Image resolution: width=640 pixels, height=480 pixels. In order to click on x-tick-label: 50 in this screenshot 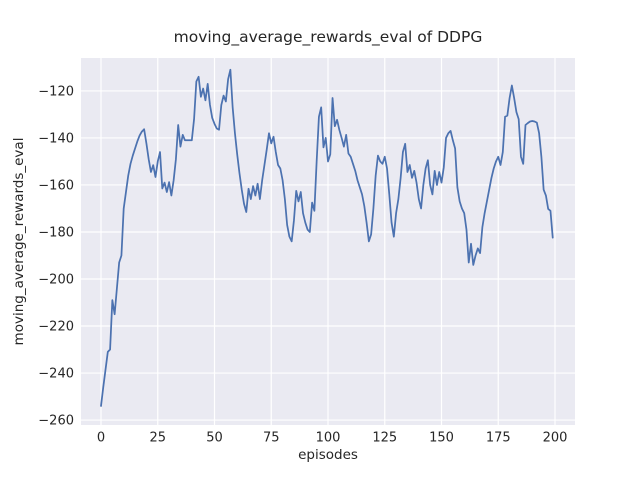, I will do `click(214, 438)`.